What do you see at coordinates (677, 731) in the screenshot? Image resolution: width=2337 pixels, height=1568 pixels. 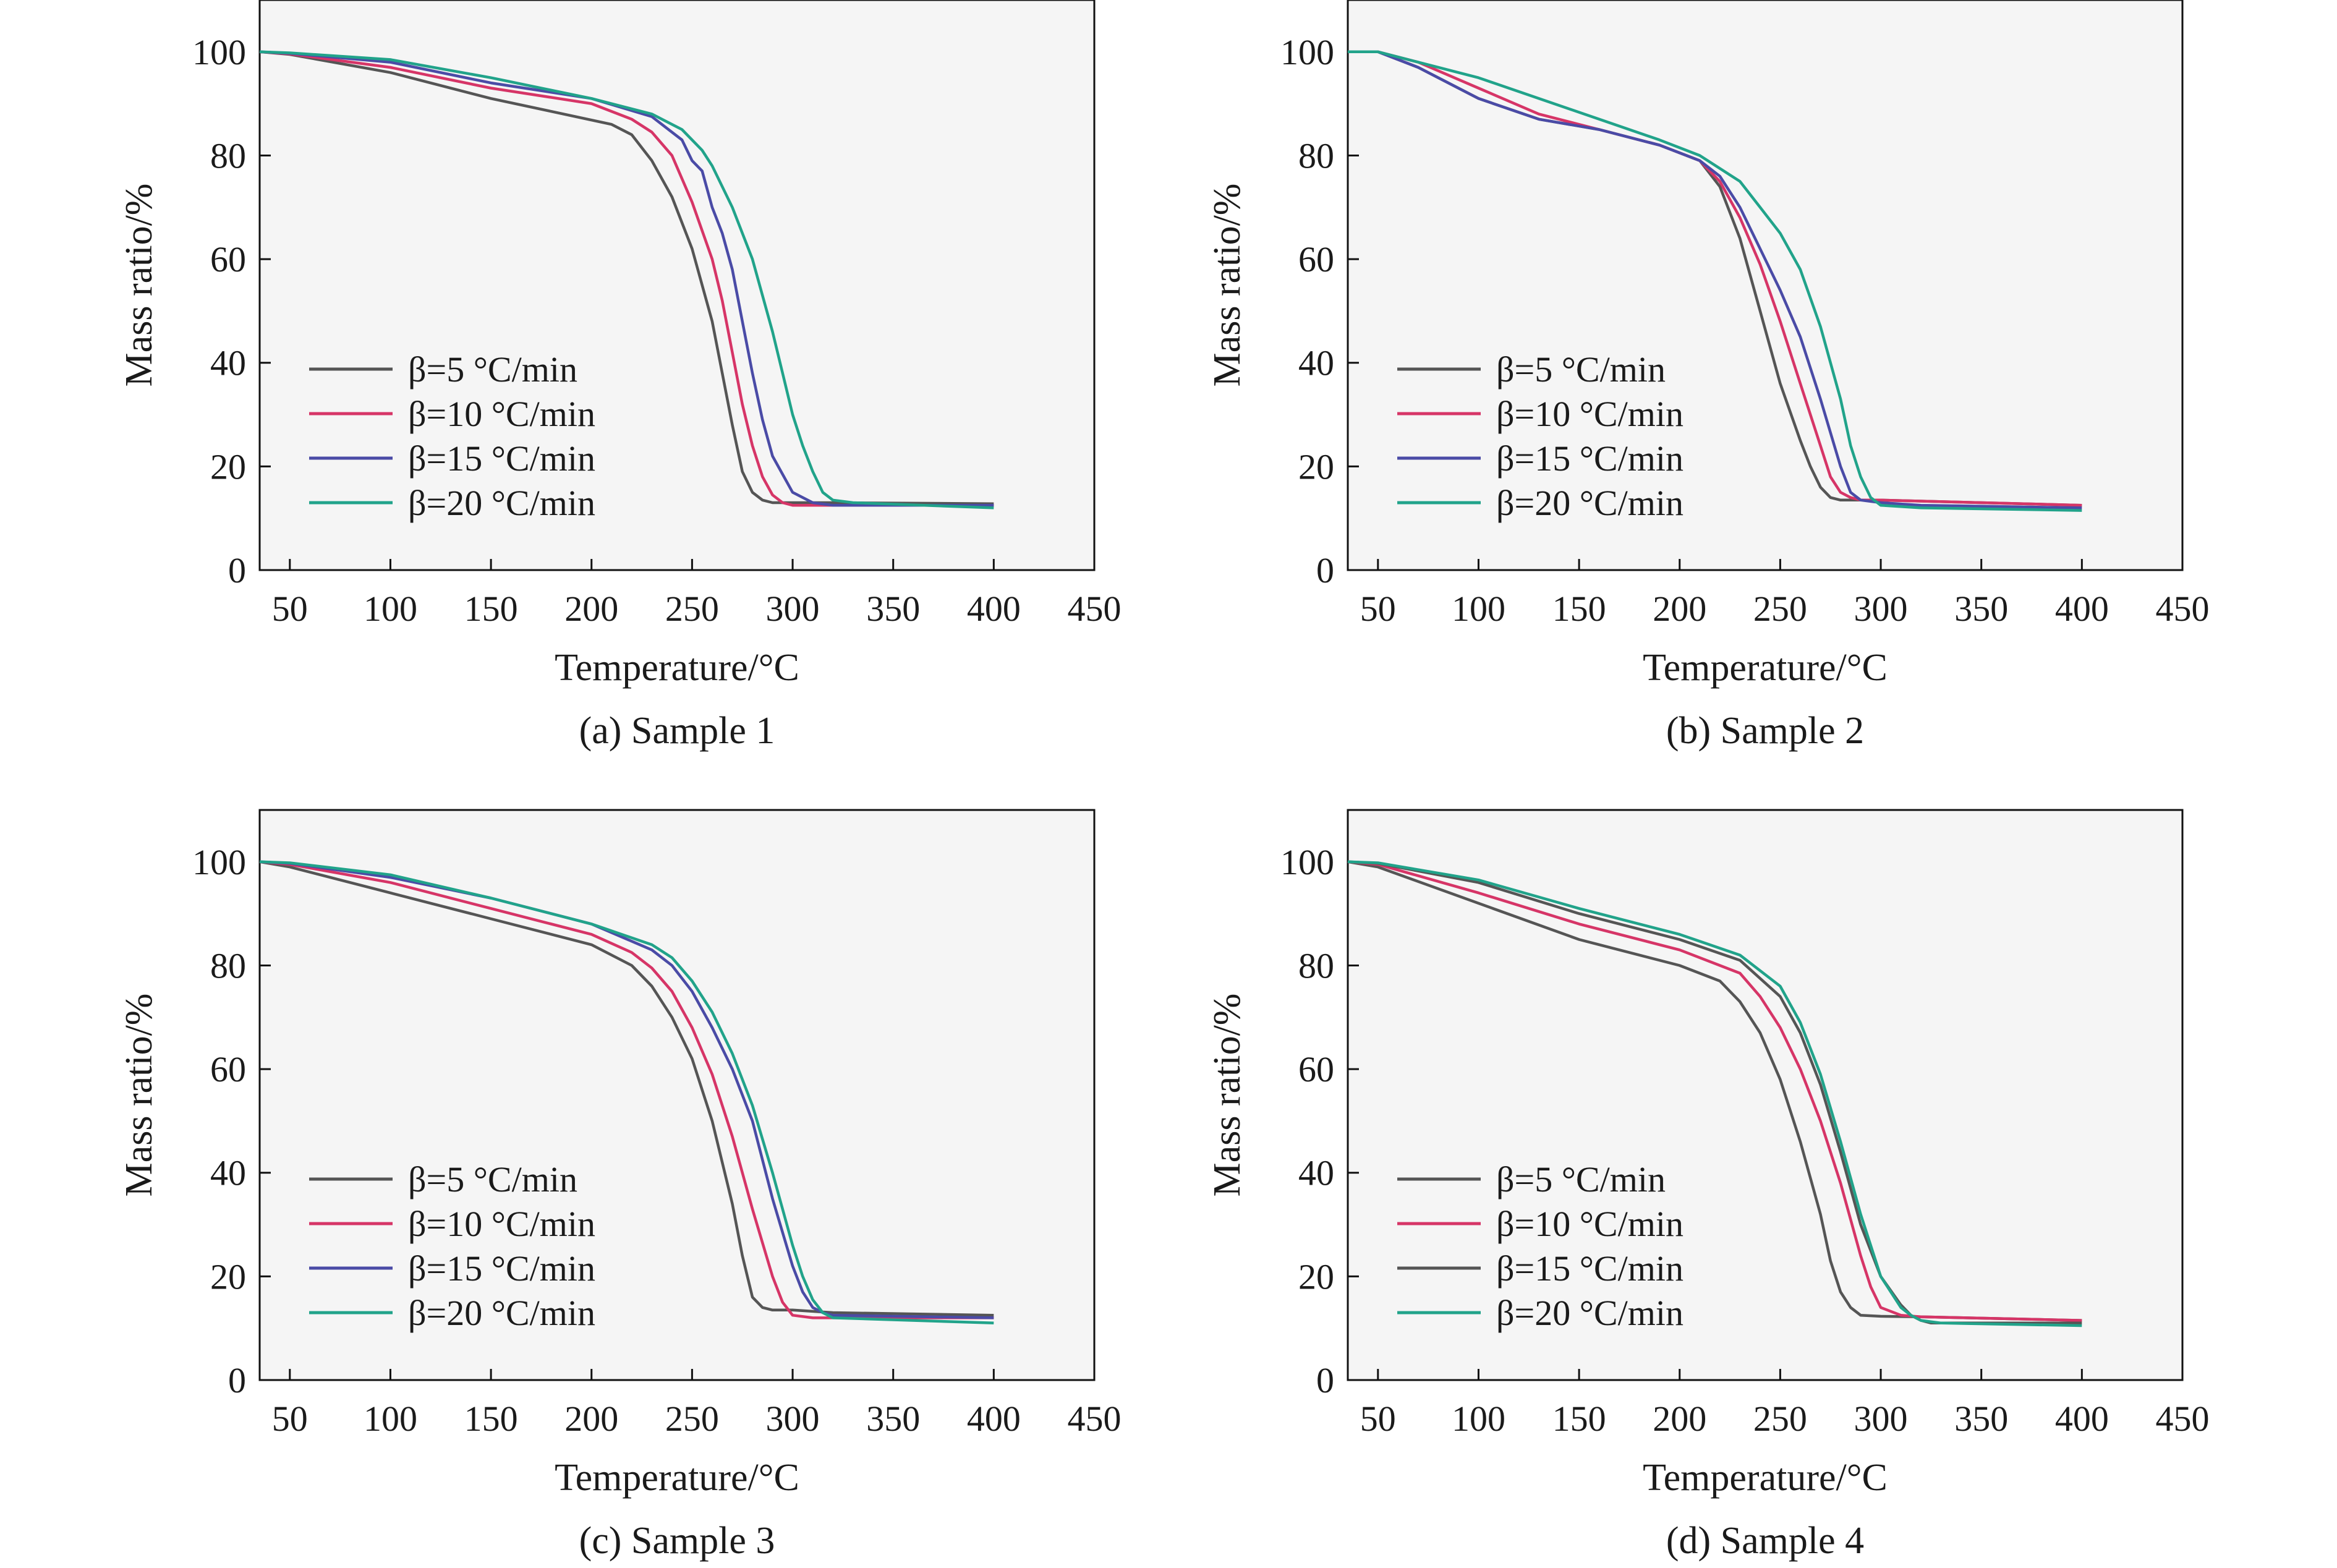 I see `panel-caption: (a) Sample 1` at bounding box center [677, 731].